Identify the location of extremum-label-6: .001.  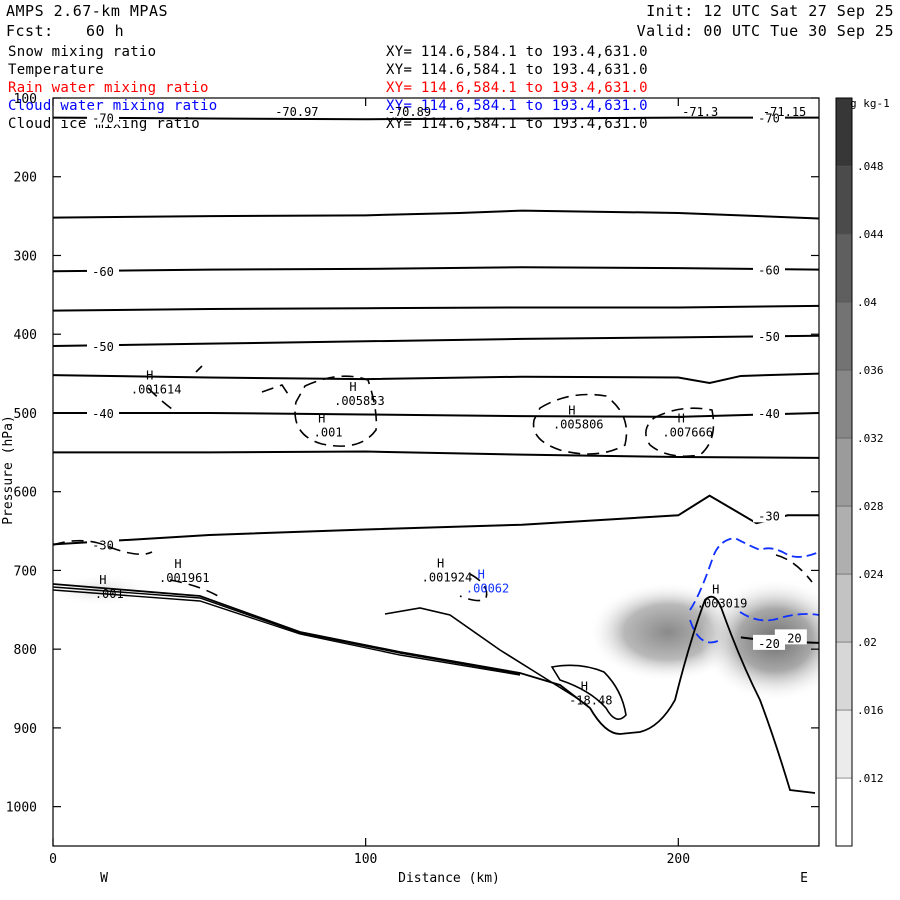
(109, 594).